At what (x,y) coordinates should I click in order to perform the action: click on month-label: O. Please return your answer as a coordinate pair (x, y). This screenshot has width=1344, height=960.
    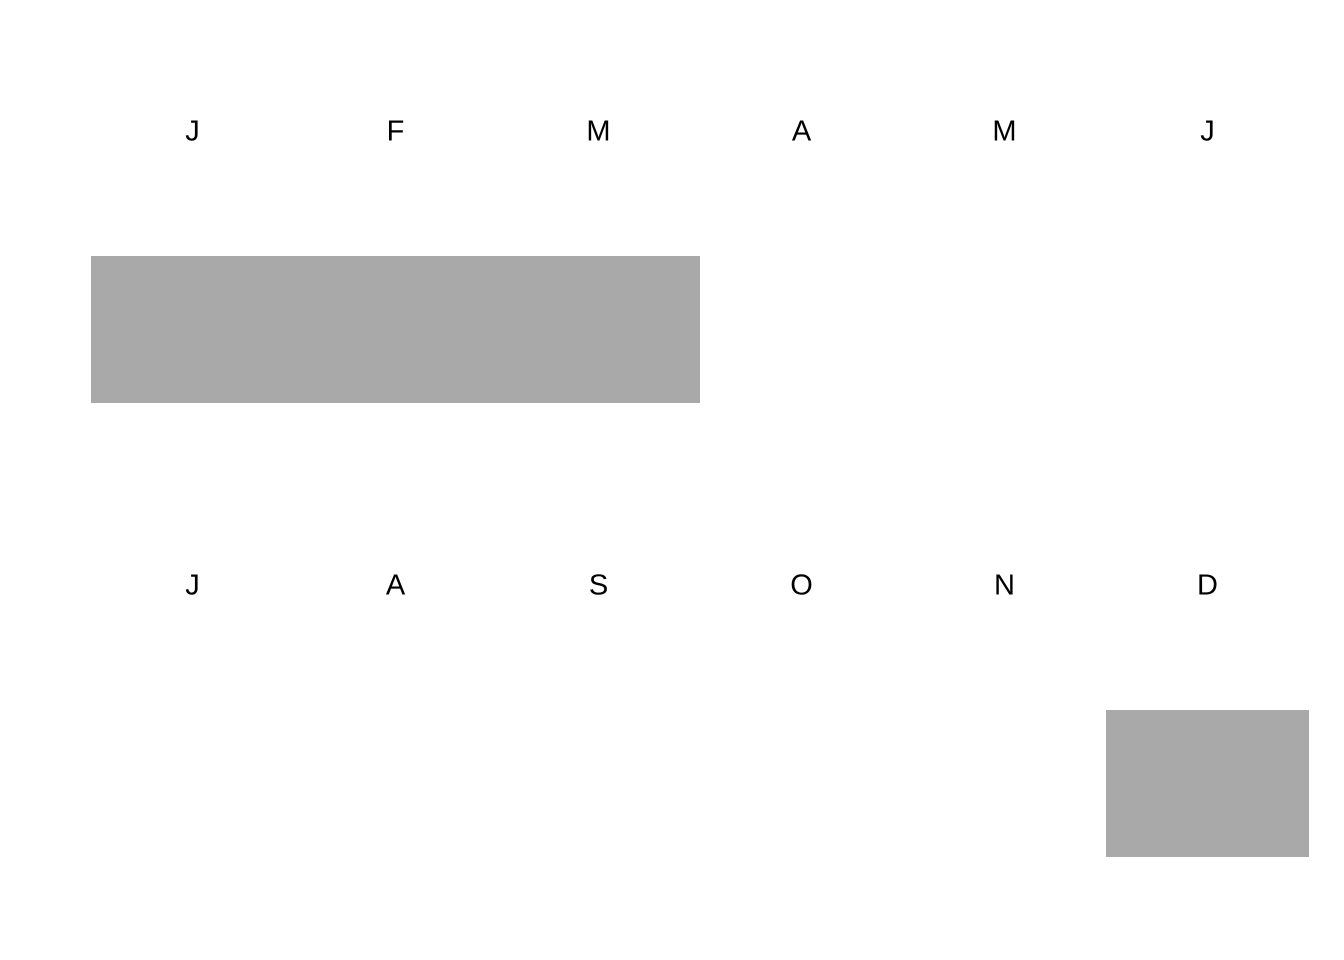
    Looking at the image, I should click on (801, 586).